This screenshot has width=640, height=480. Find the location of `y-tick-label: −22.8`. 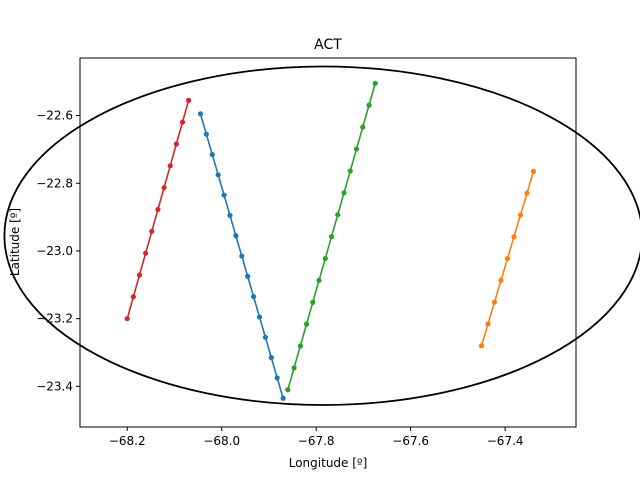

y-tick-label: −22.8 is located at coordinates (54, 183).